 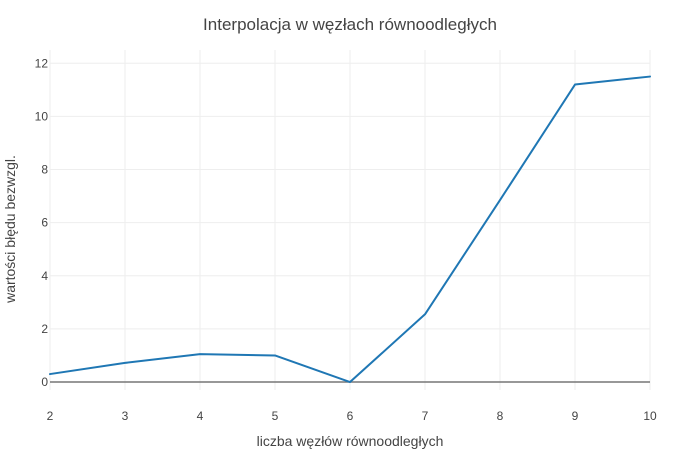 I want to click on y-tick-label: 4, so click(x=44, y=276).